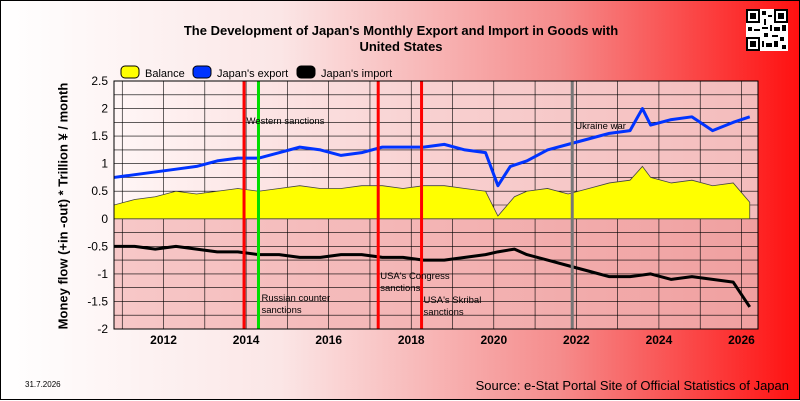 The image size is (800, 401). What do you see at coordinates (246, 340) in the screenshot?
I see `x-tick-label: 2014` at bounding box center [246, 340].